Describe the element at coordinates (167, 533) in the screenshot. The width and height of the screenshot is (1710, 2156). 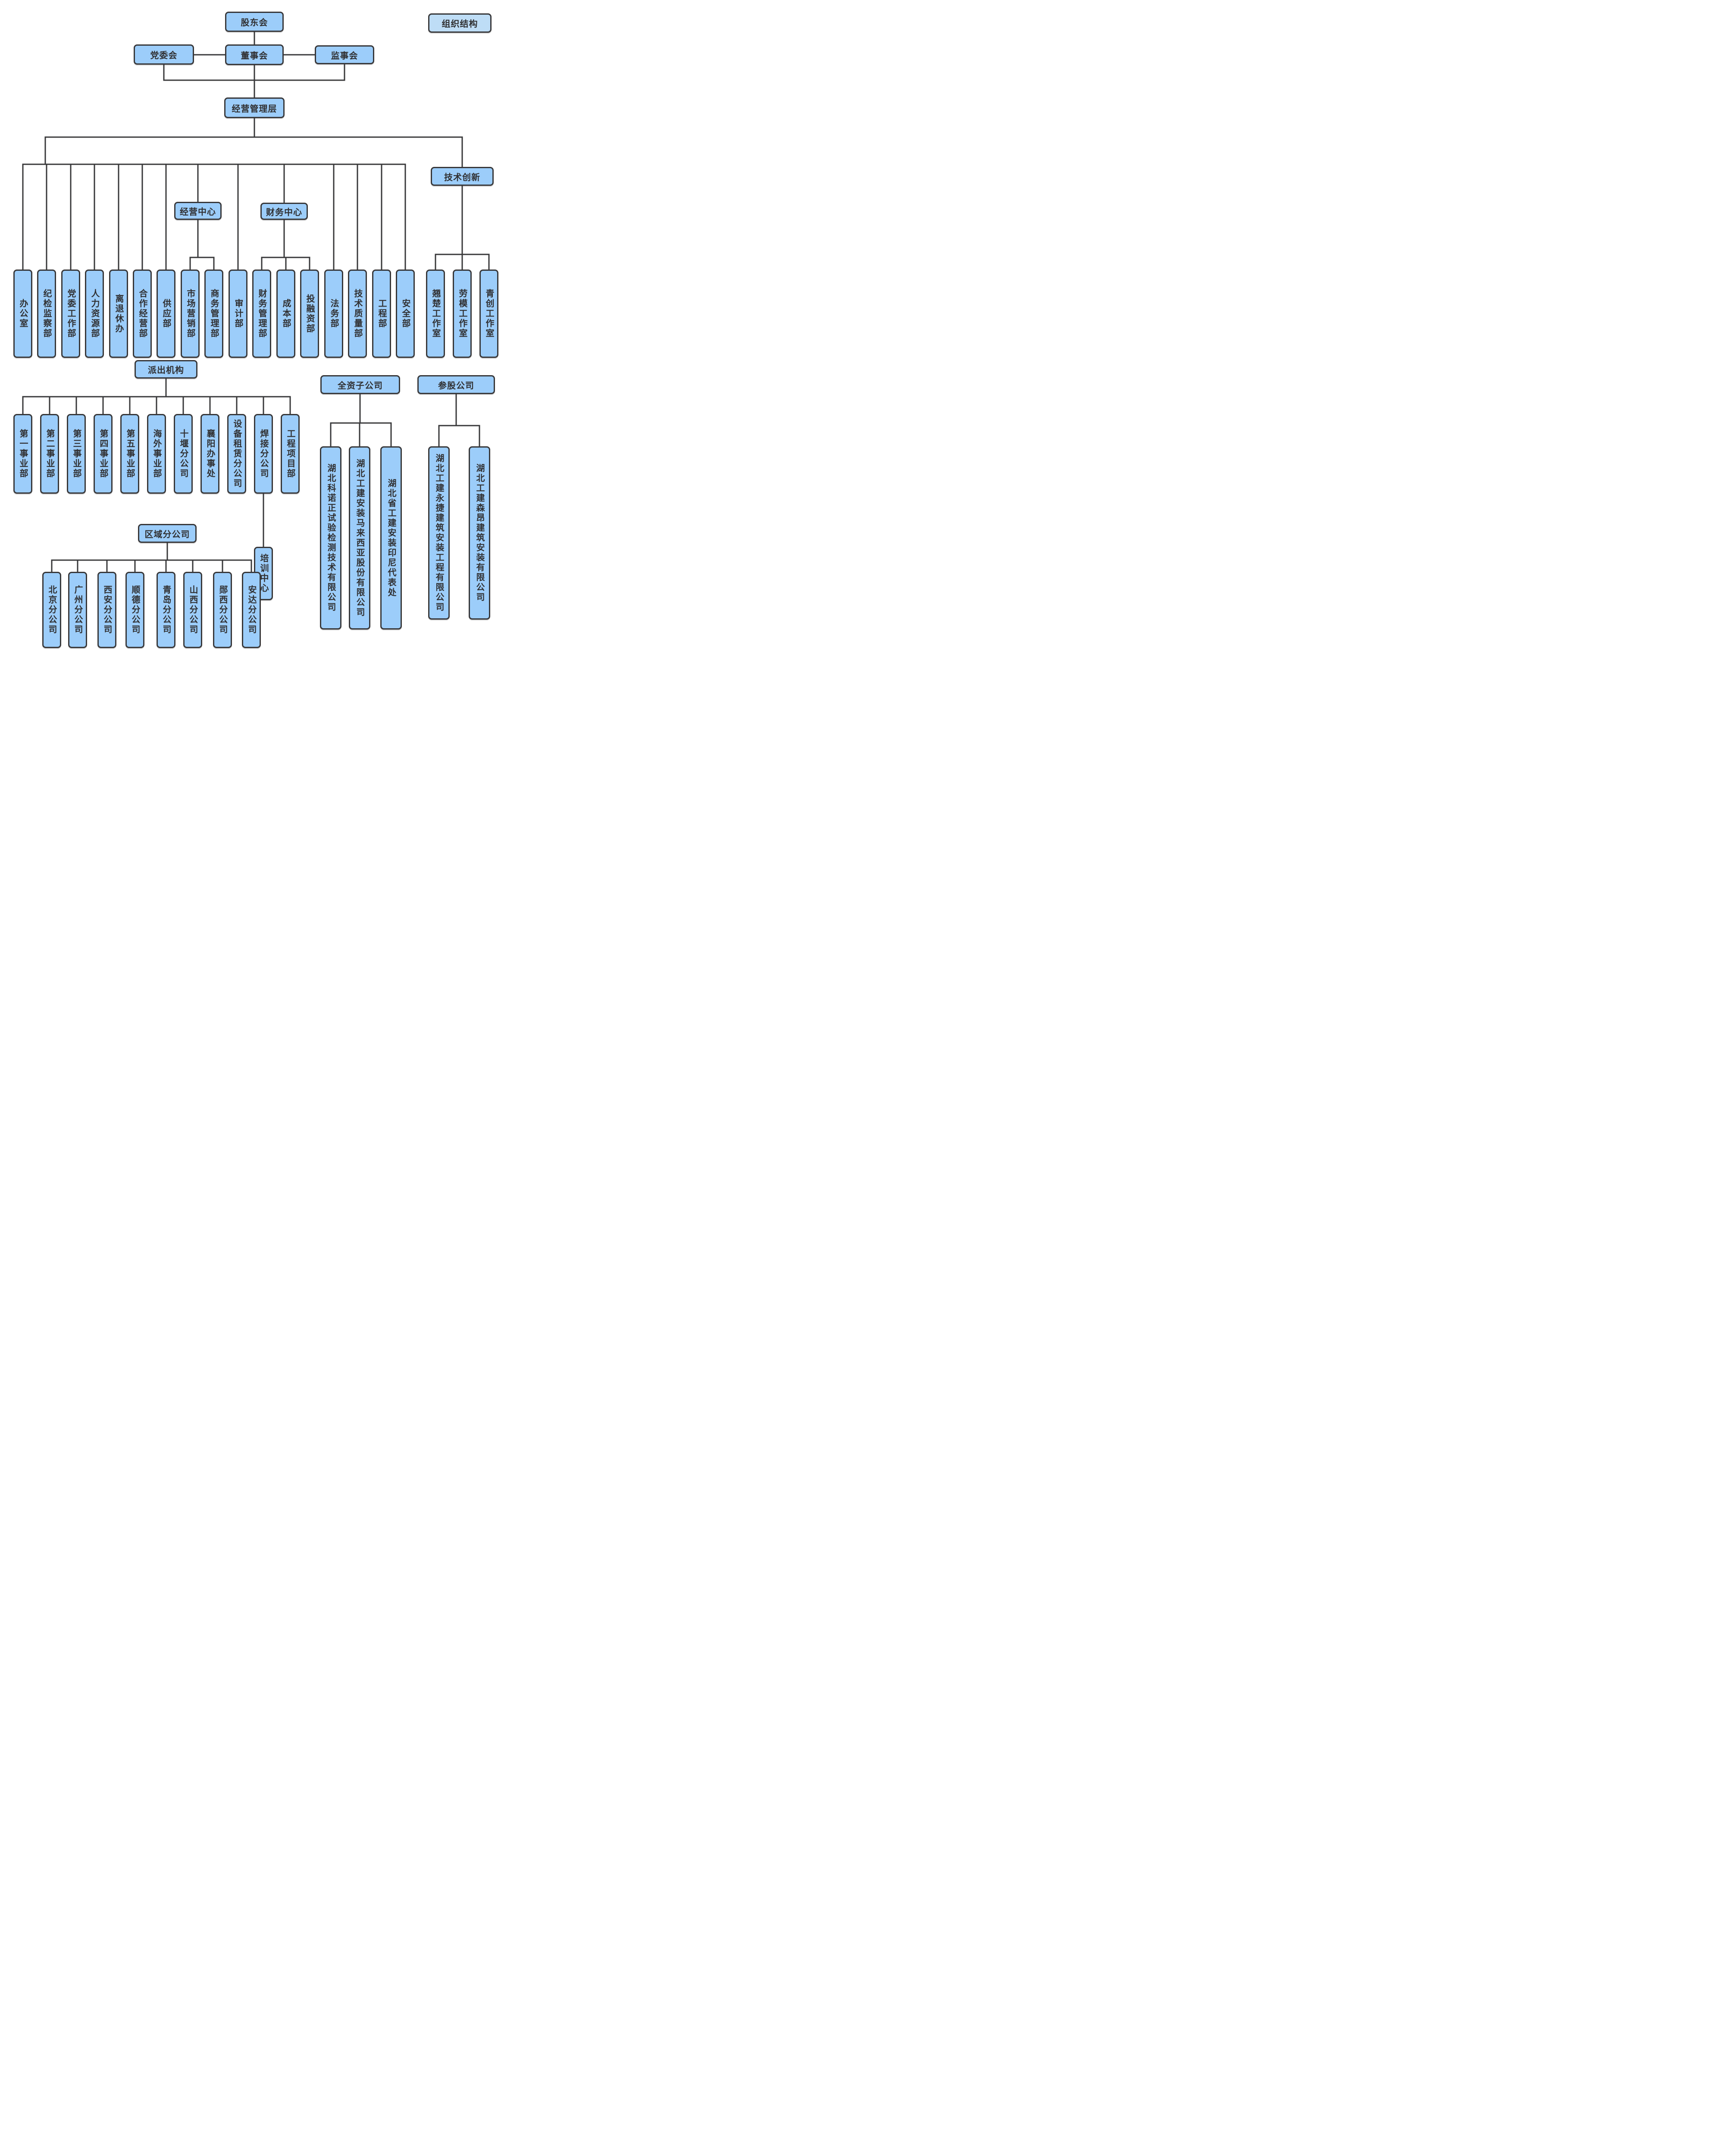
I see `node-regional-branches: 区域分公司` at that location.